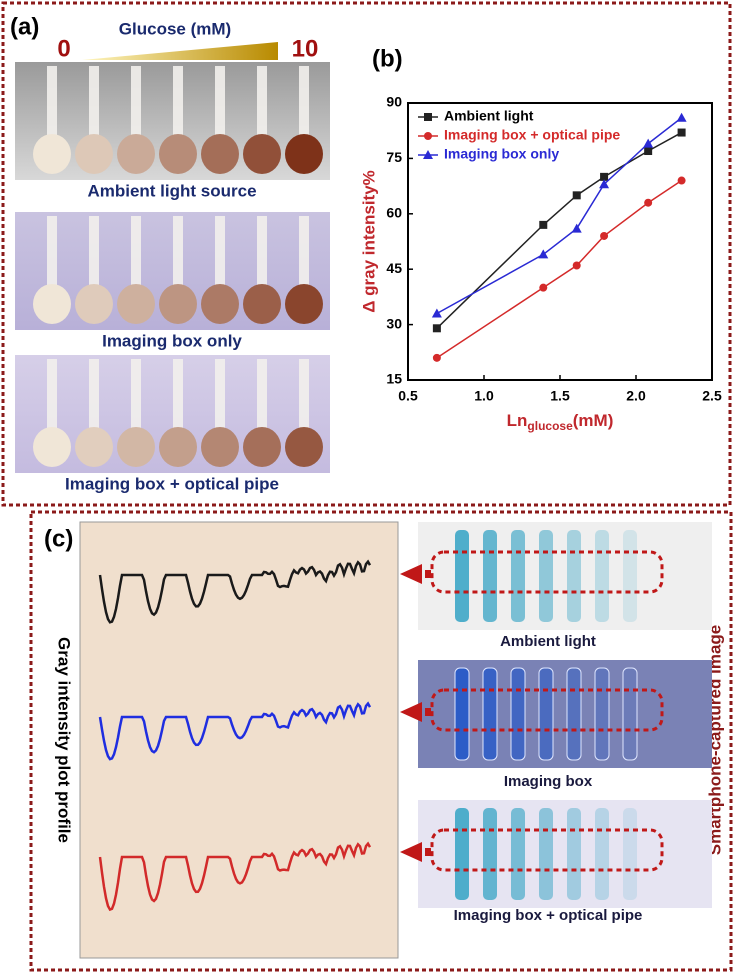 The height and width of the screenshot is (979, 735). What do you see at coordinates (532, 135) in the screenshot?
I see `legend-label: Imaging box + optical pipe` at bounding box center [532, 135].